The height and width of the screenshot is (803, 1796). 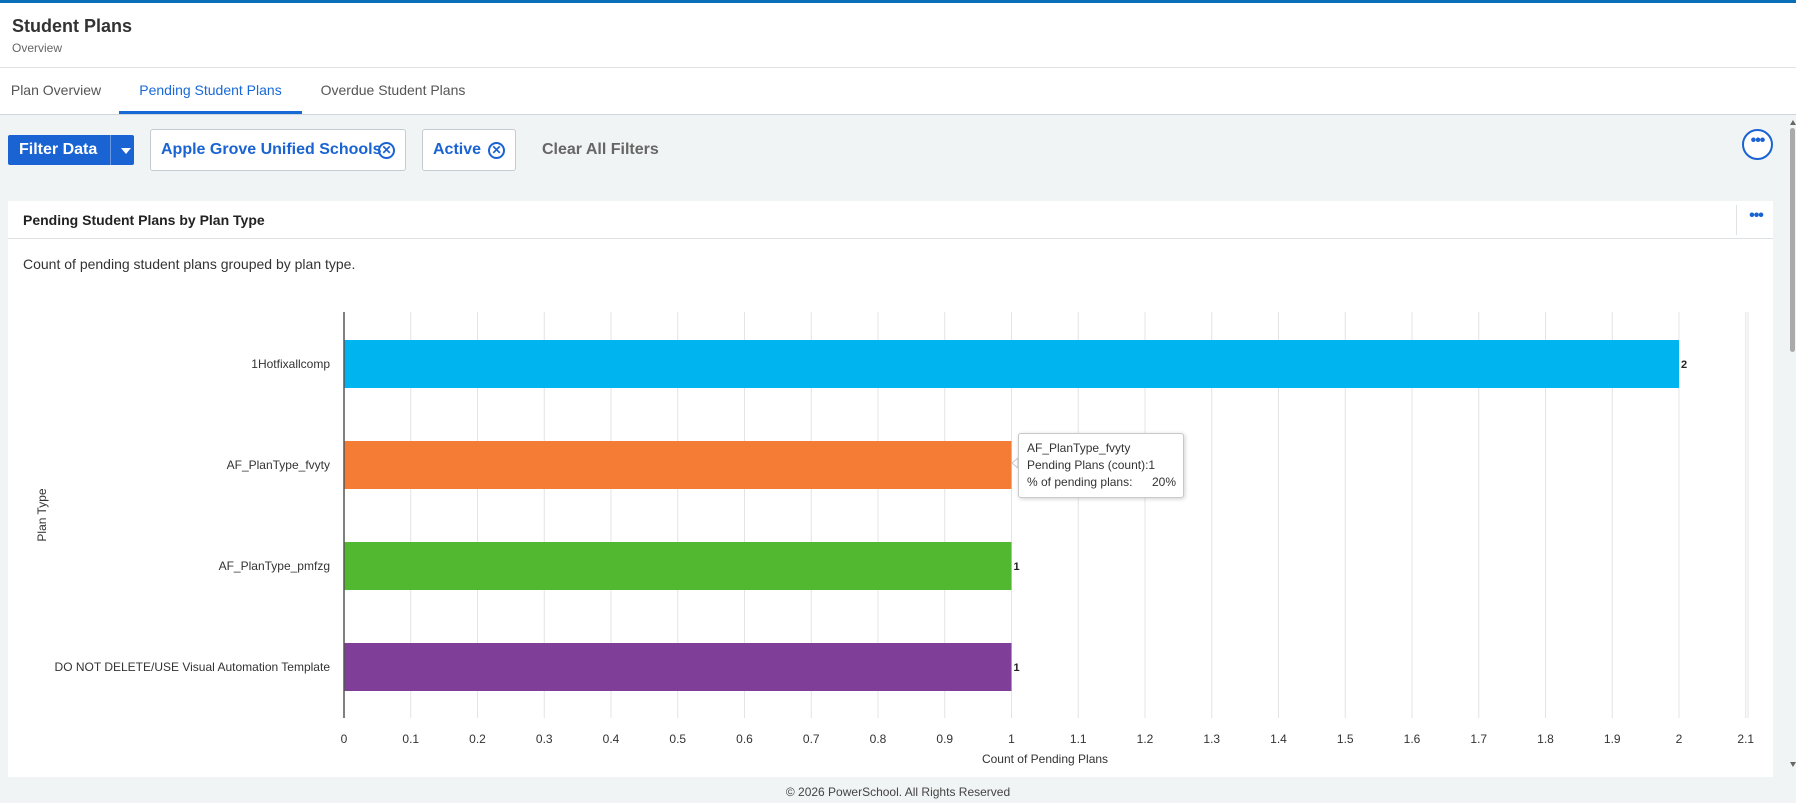 I want to click on caret-down-icon, so click(x=126, y=151).